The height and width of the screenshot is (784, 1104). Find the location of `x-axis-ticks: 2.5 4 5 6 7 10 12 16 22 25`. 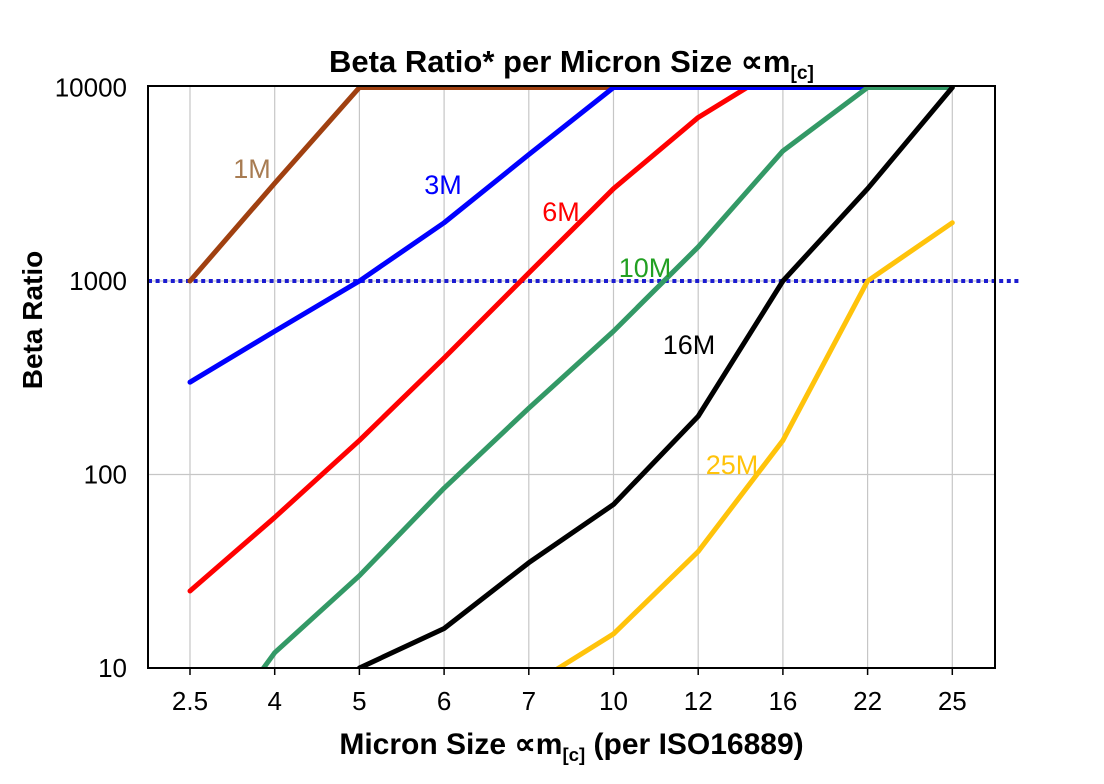

x-axis-ticks: 2.5 4 5 6 7 10 12 16 22 25 is located at coordinates (569, 692).